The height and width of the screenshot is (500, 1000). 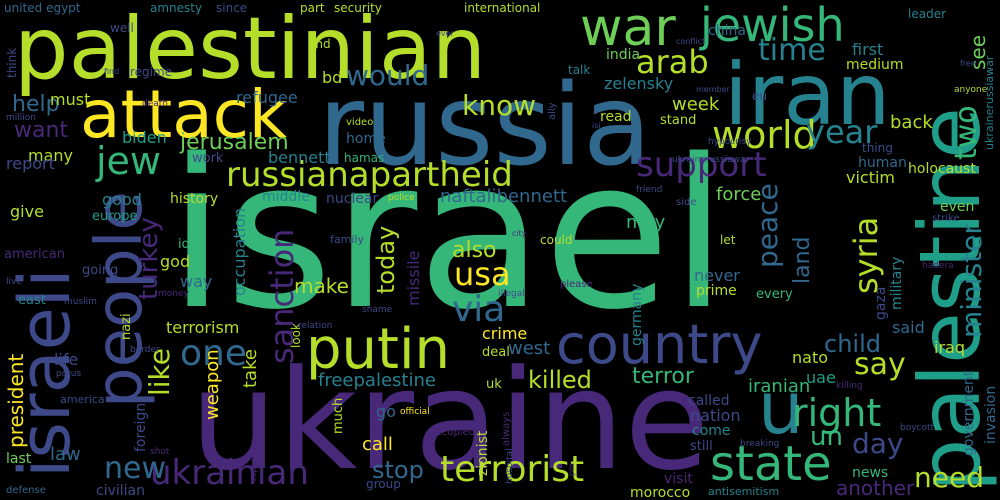 What do you see at coordinates (727, 31) in the screenshot?
I see `word-china: china` at bounding box center [727, 31].